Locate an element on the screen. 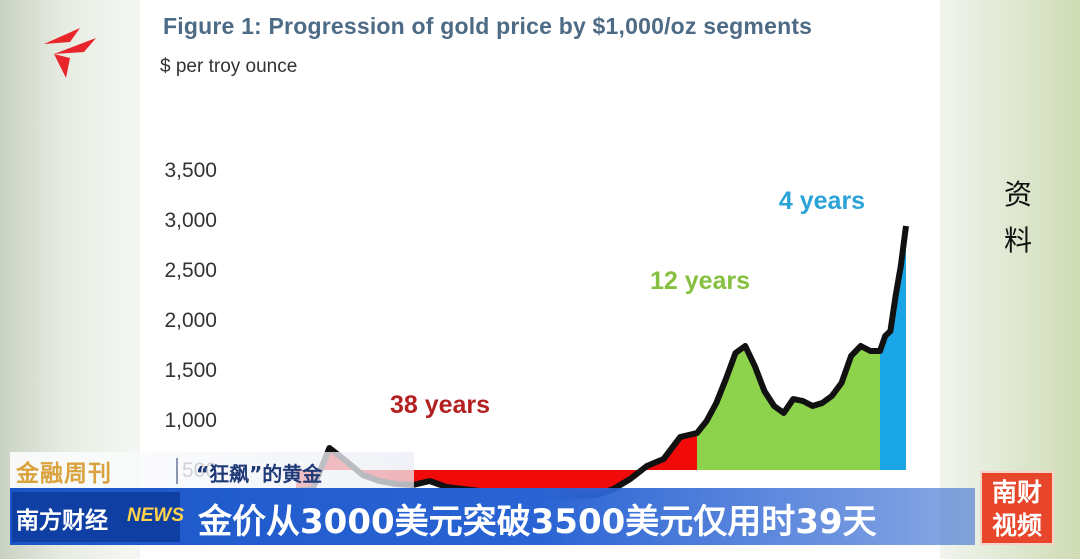  topic-bar is located at coordinates (212, 470).